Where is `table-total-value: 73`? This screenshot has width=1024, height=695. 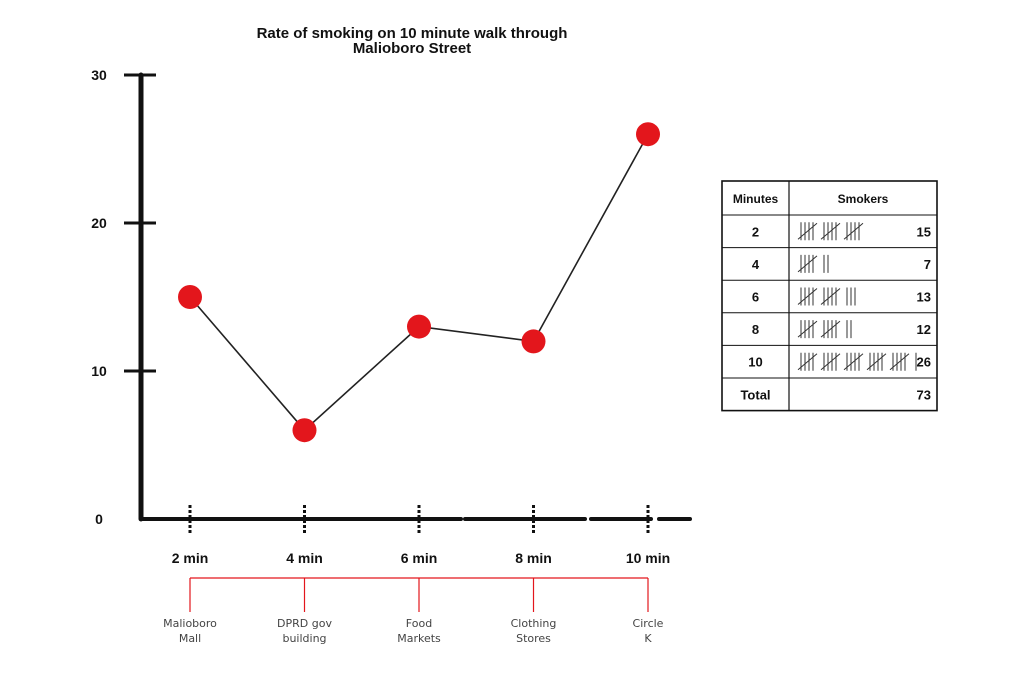 table-total-value: 73 is located at coordinates (924, 394).